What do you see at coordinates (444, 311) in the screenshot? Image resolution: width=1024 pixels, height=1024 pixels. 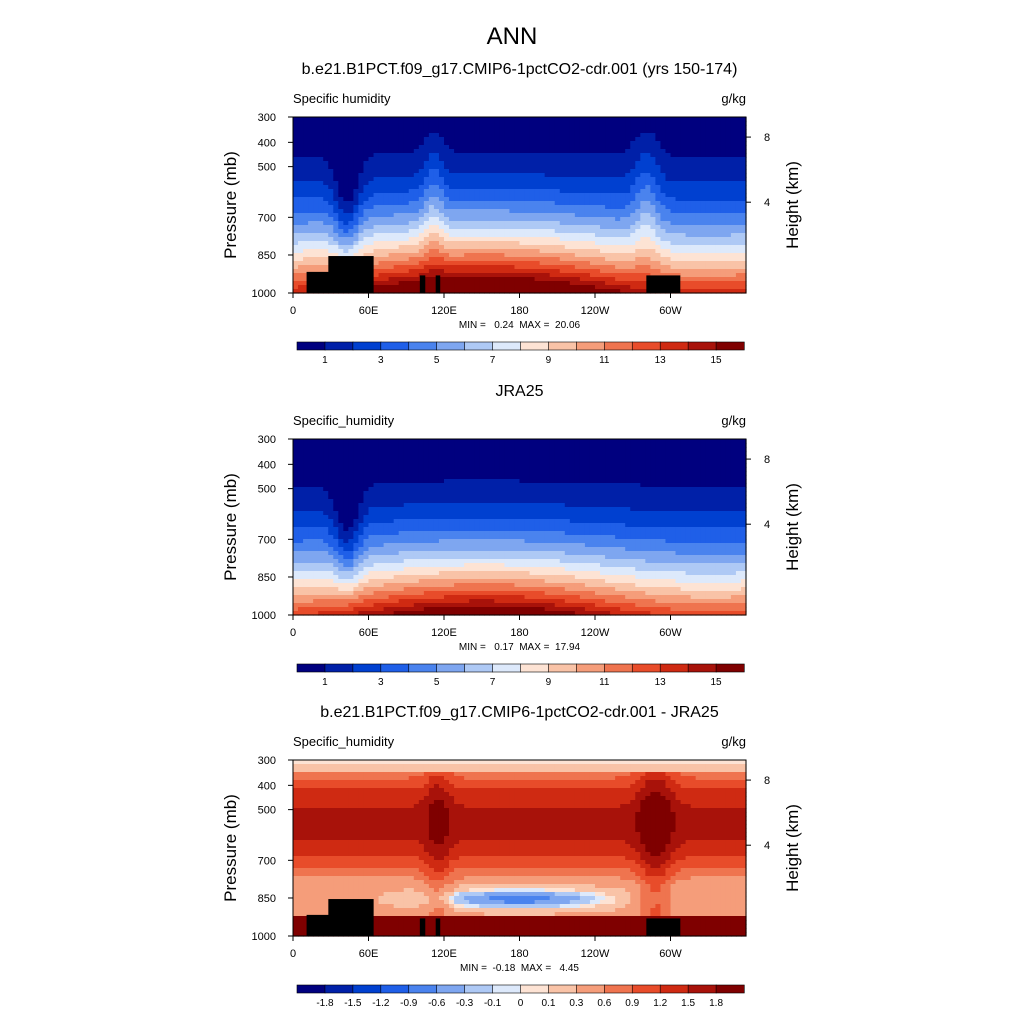 I see `x-tick-label: 120E` at bounding box center [444, 311].